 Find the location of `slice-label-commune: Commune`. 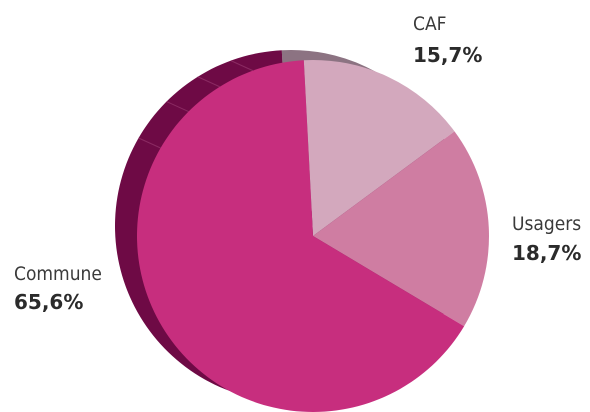

slice-label-commune: Commune is located at coordinates (58, 274).